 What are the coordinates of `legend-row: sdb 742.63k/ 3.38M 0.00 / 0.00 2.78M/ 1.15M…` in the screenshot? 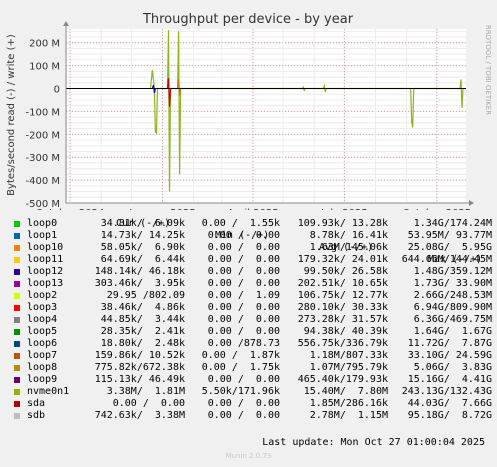 It's located at (250, 416).